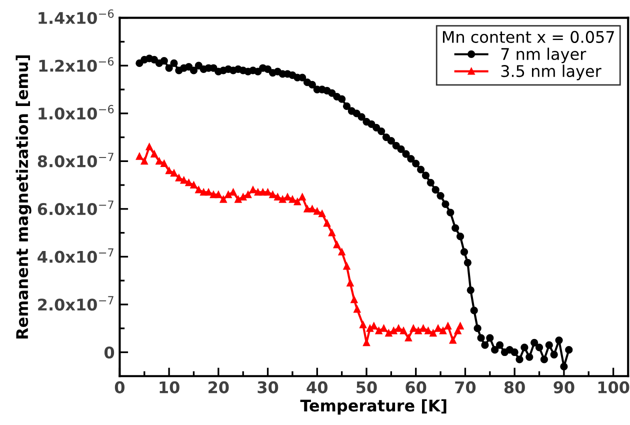 This screenshot has width=630, height=425. I want to click on y-tick-label: 4.0x10$^{−7}$, so click(76, 255).